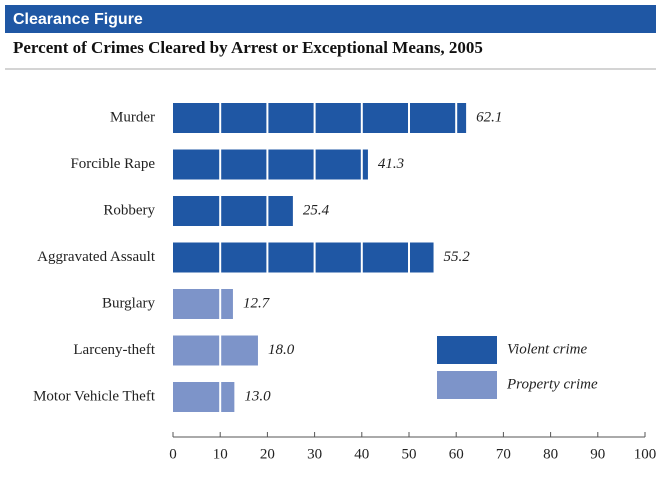  I want to click on x-tick-label: 60, so click(456, 454).